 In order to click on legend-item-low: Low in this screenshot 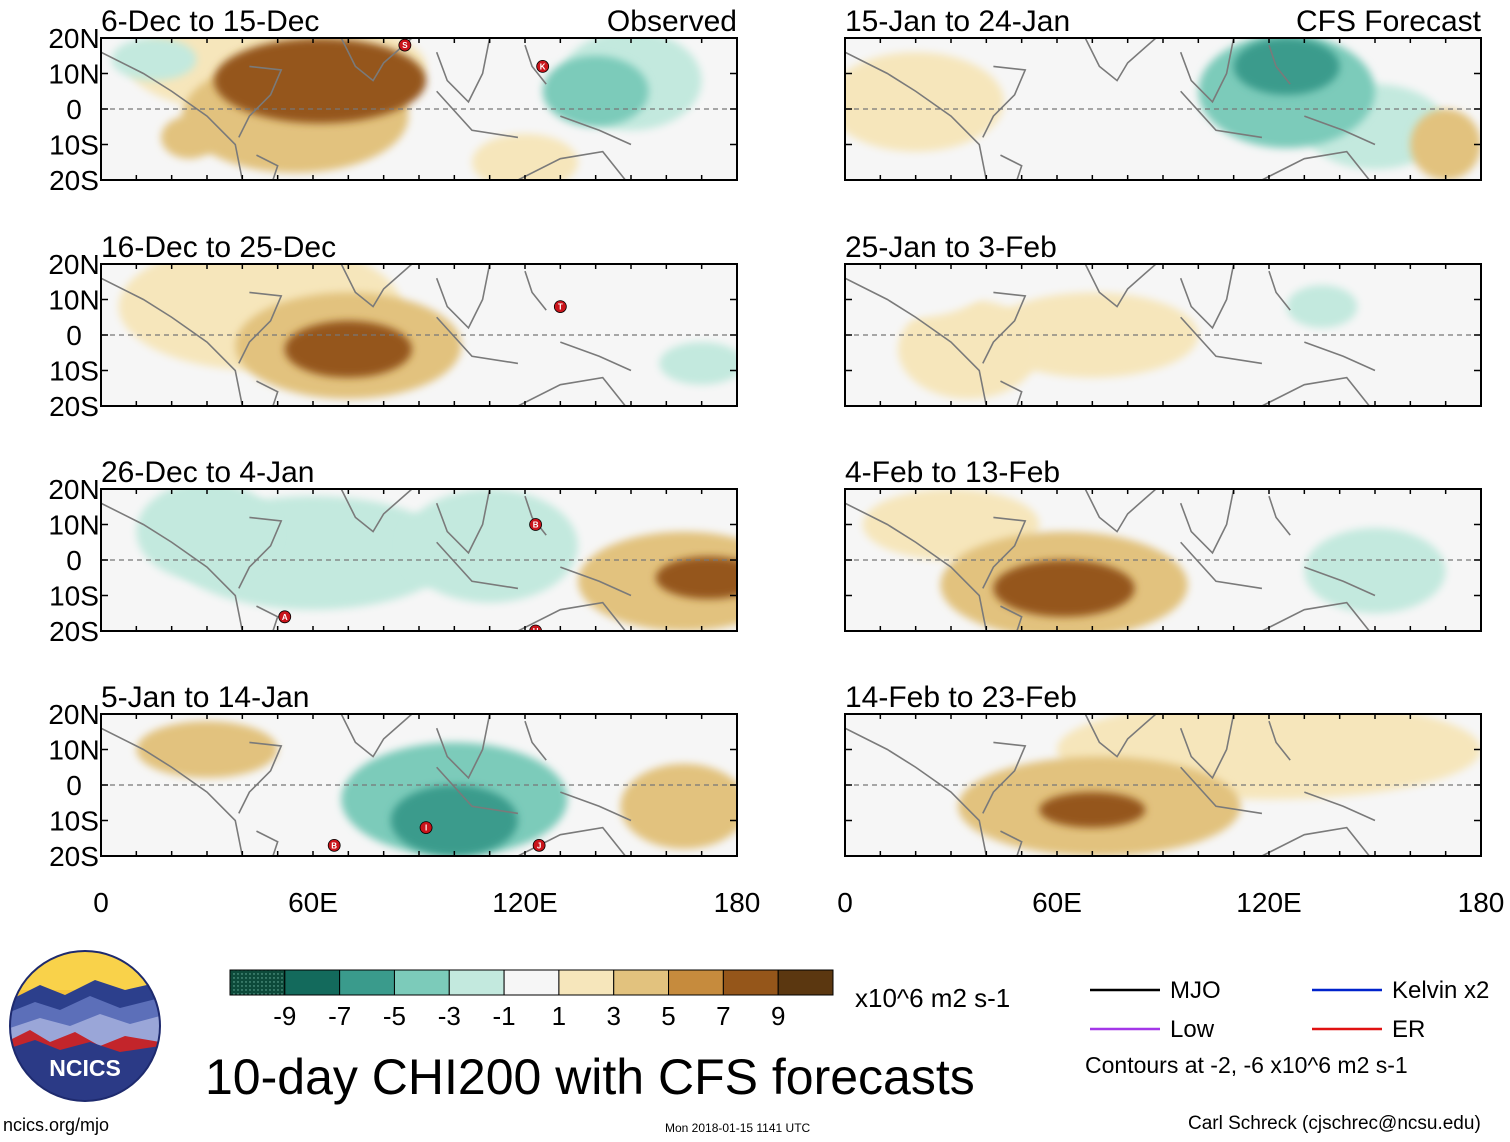, I will do `click(1152, 1029)`.